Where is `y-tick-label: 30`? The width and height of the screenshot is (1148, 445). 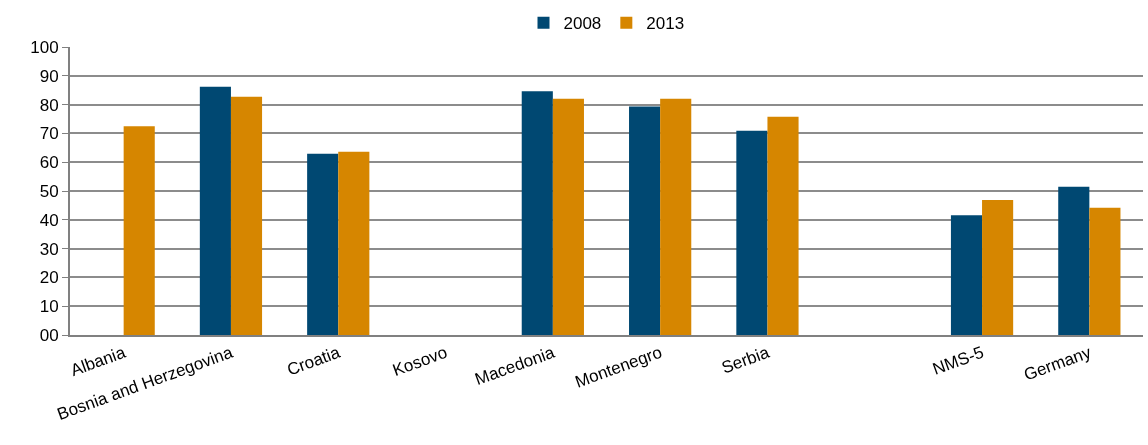 y-tick-label: 30 is located at coordinates (49, 249).